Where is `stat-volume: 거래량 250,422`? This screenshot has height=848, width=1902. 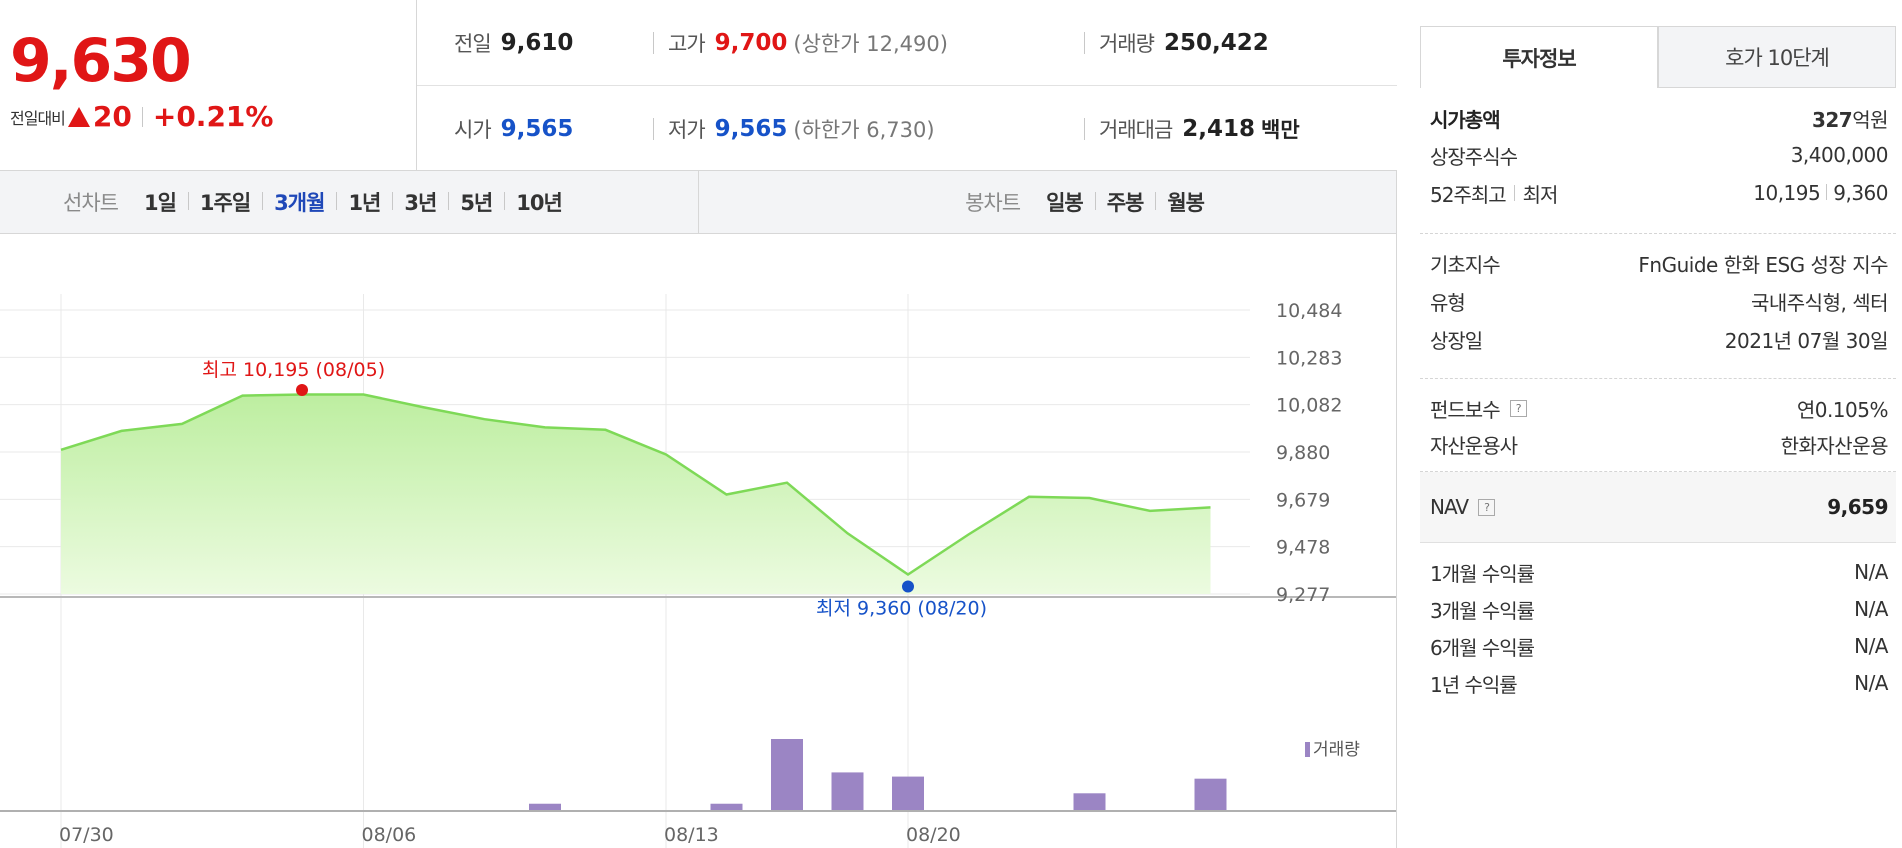 stat-volume: 거래량 250,422 is located at coordinates (1176, 42).